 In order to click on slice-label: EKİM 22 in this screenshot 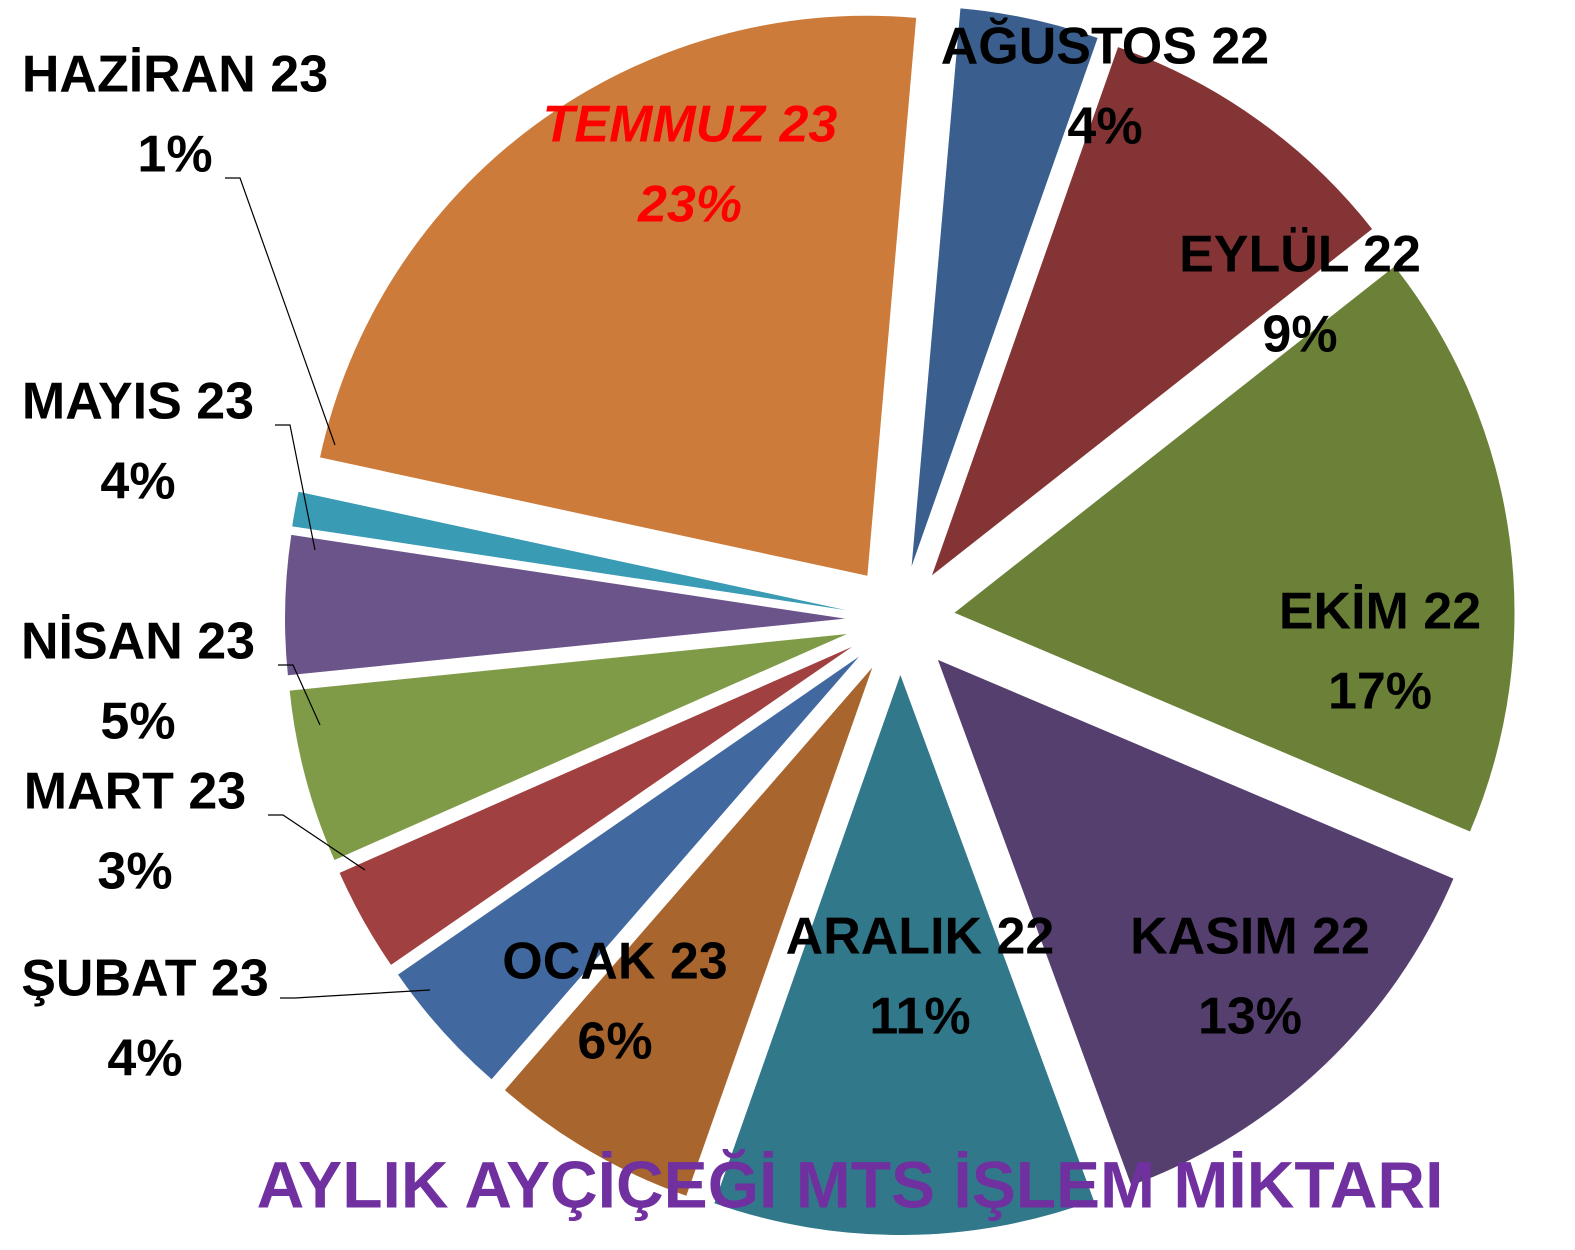, I will do `click(1380, 612)`.